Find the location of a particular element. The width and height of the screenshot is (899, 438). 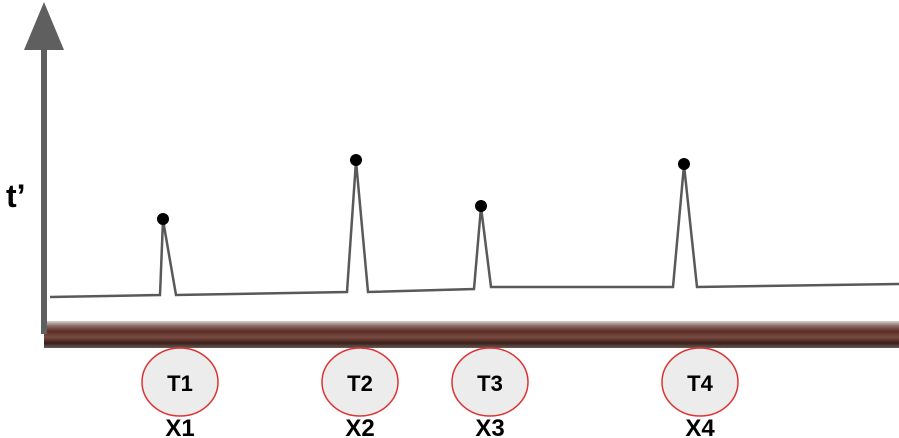

sensor-tag-label: T4 is located at coordinates (700, 383).